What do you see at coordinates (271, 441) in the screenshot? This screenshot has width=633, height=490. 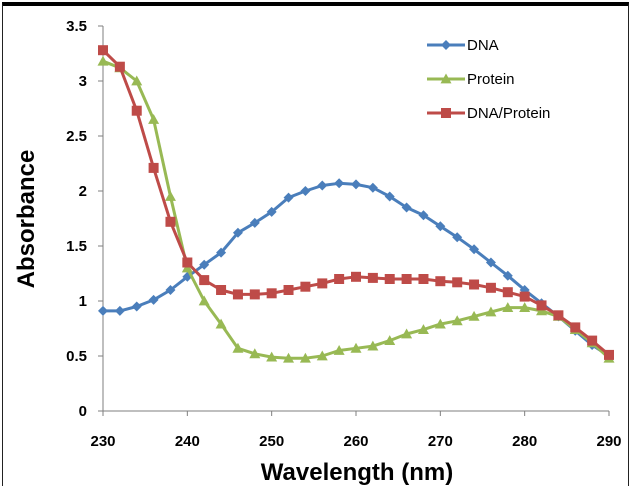 I see `x-tick-label: 250` at bounding box center [271, 441].